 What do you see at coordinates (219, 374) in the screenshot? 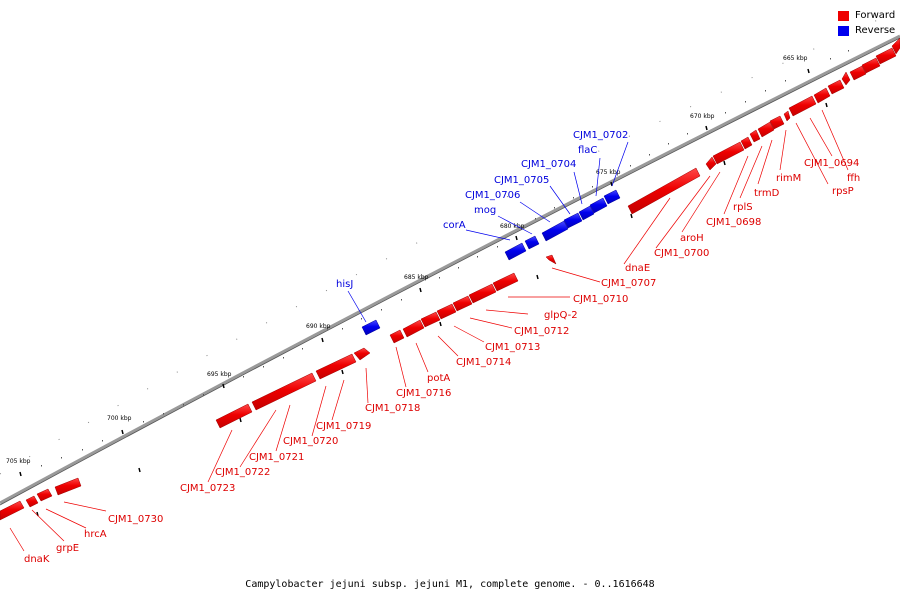
I see `tick-label: 695 kbp` at bounding box center [219, 374].